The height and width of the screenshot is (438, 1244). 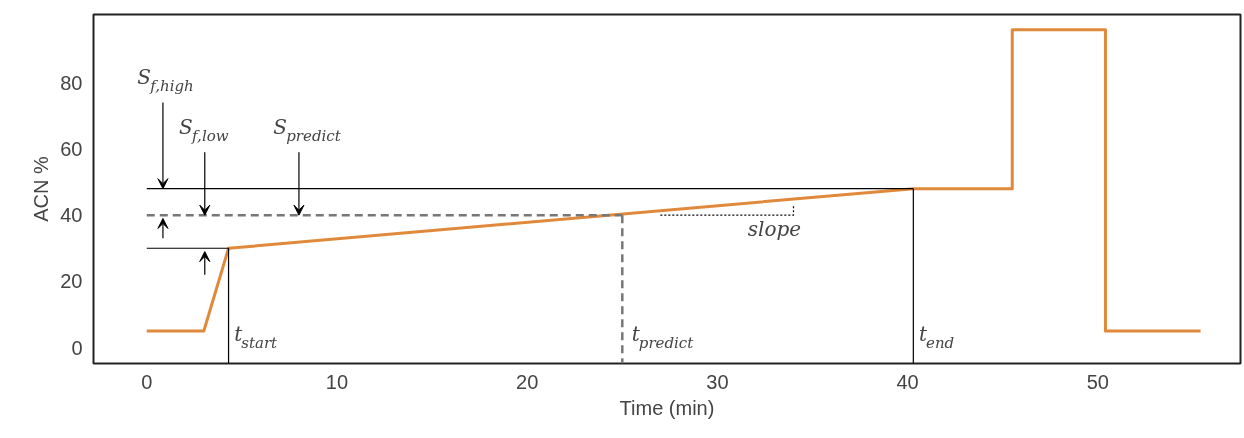 I want to click on y-tick-label: 20, so click(x=71, y=281).